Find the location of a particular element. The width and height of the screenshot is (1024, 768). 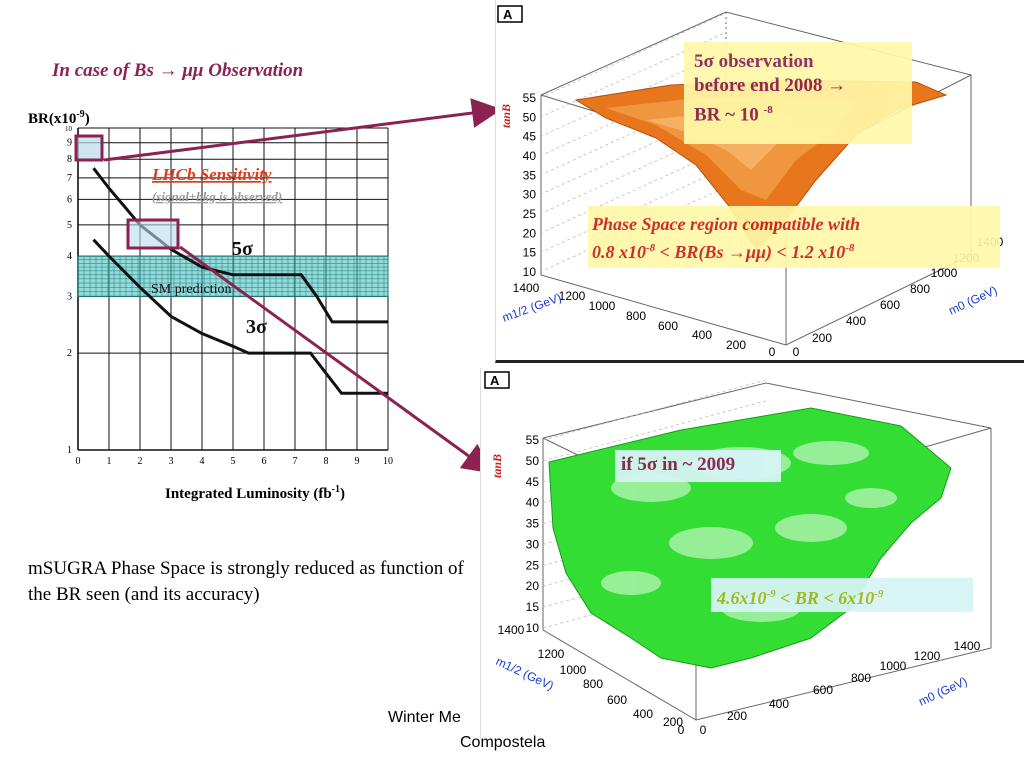

br-range-note: 4.6x10-9 < BR < 6x10-9 is located at coordinates (842, 595).